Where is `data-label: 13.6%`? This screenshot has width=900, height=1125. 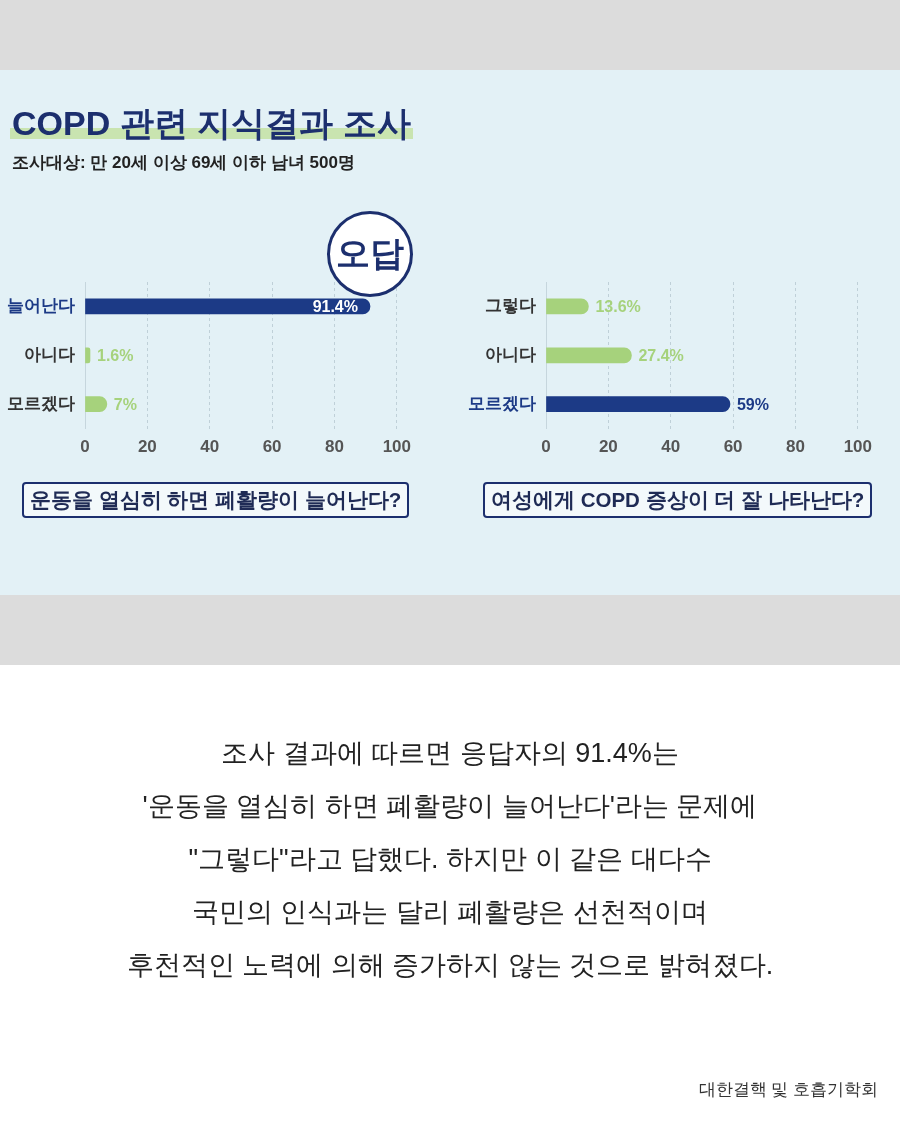
data-label: 13.6% is located at coordinates (618, 306).